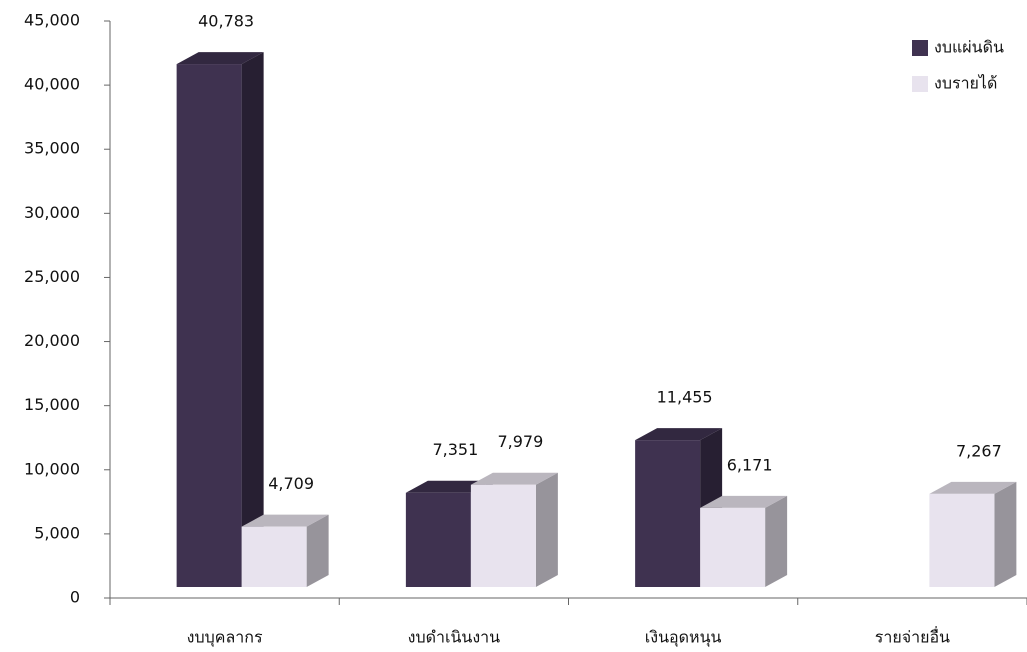  Describe the element at coordinates (912, 636) in the screenshot. I see `x-tick-label: รายจ่ายอื่น` at that location.